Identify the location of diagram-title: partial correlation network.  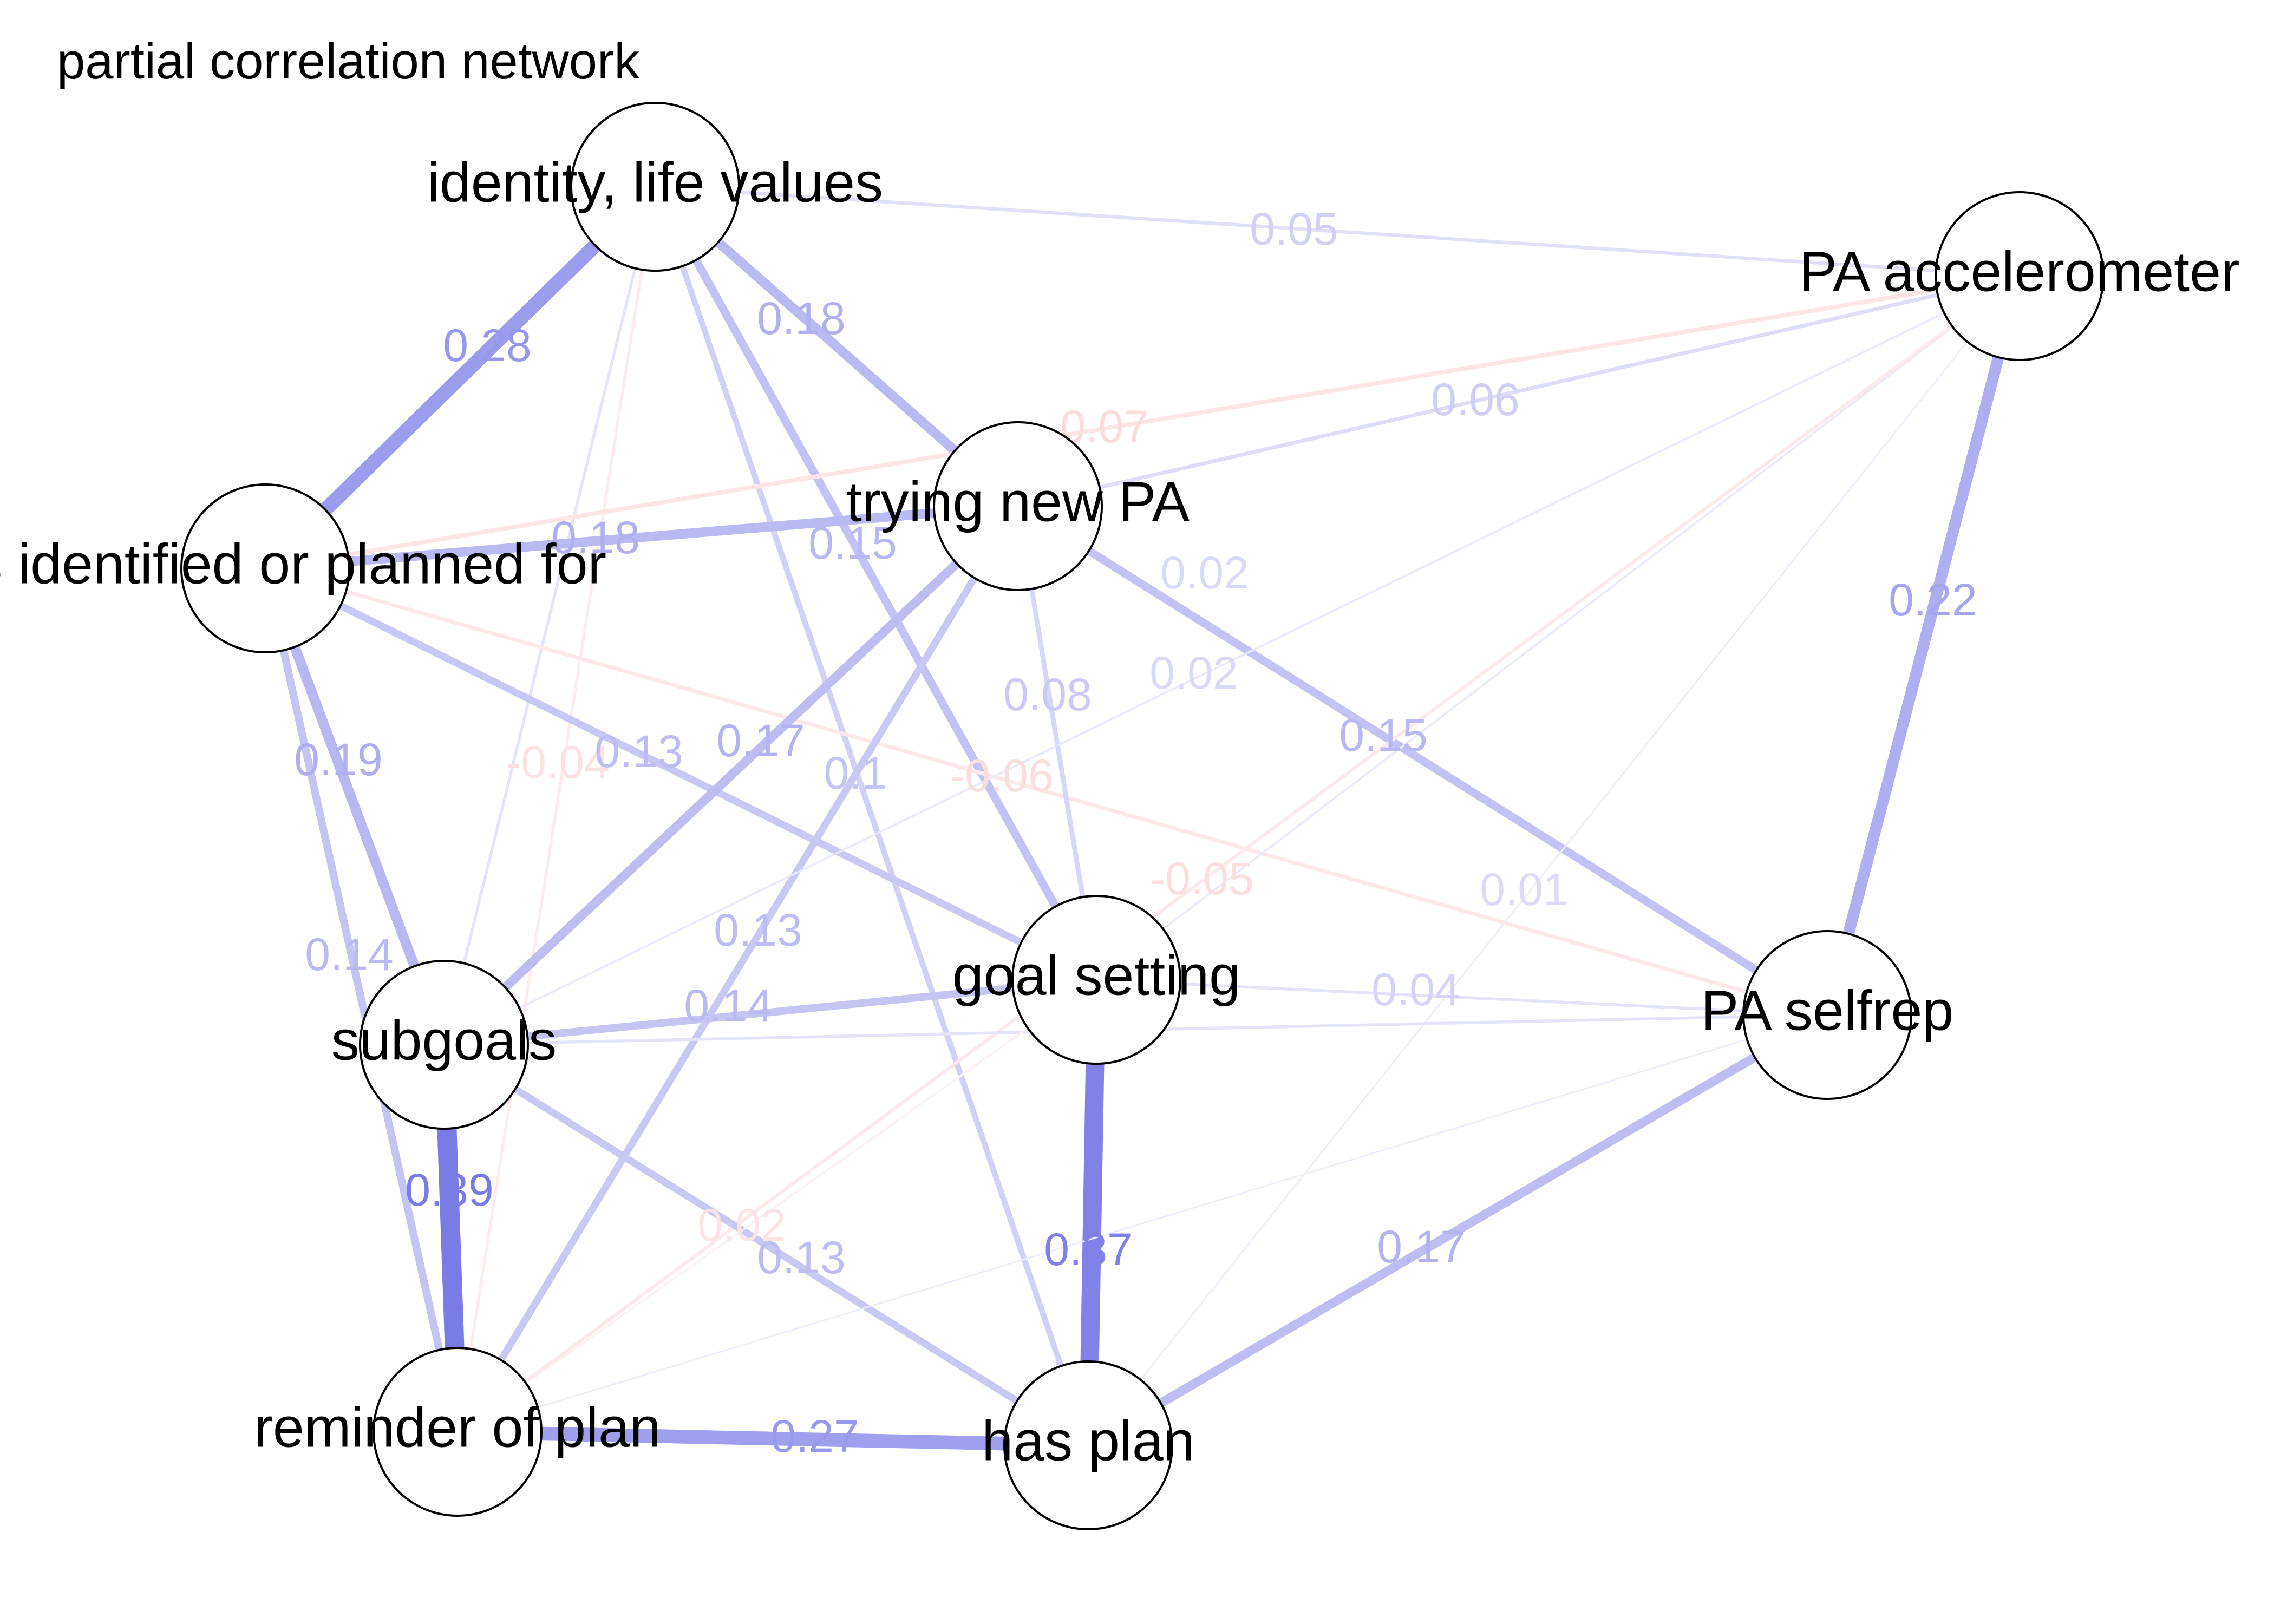
(349, 60).